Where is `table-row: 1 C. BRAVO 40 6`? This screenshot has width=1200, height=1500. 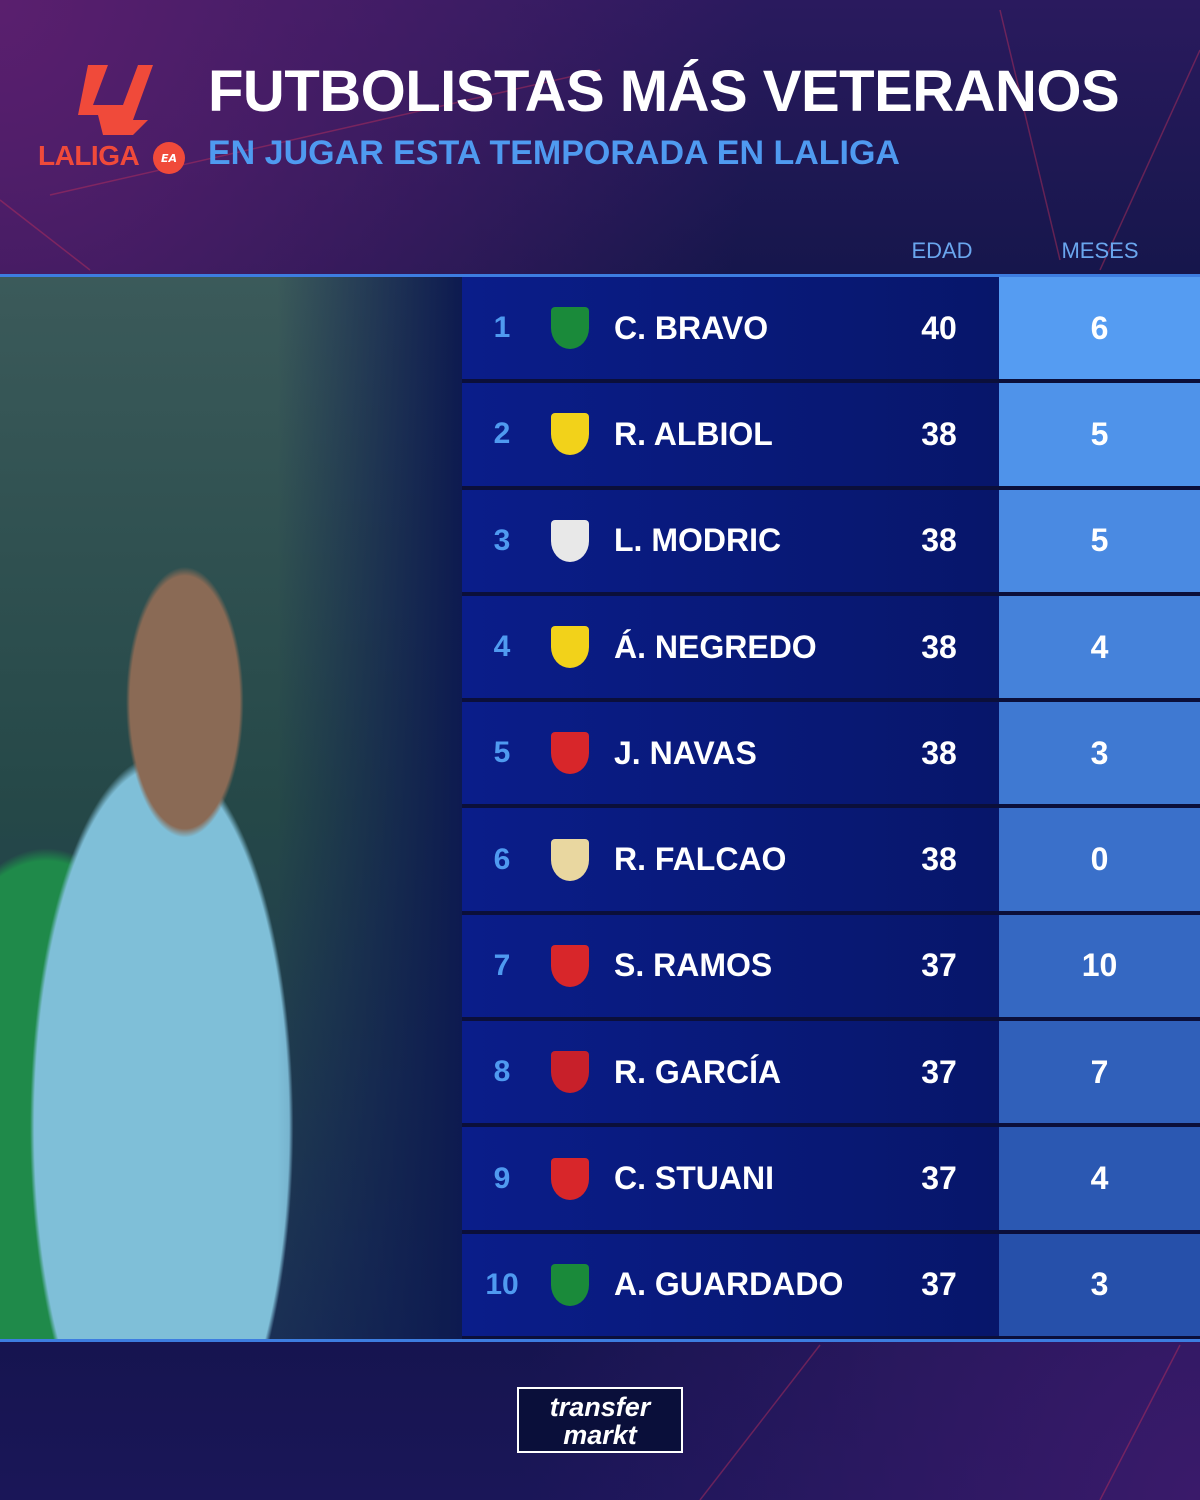 table-row: 1 C. BRAVO 40 6 is located at coordinates (831, 330).